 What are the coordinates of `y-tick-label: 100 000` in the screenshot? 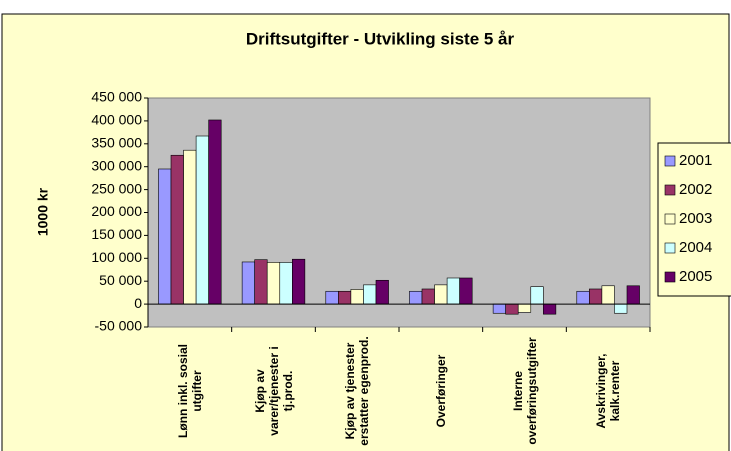 It's located at (116, 257).